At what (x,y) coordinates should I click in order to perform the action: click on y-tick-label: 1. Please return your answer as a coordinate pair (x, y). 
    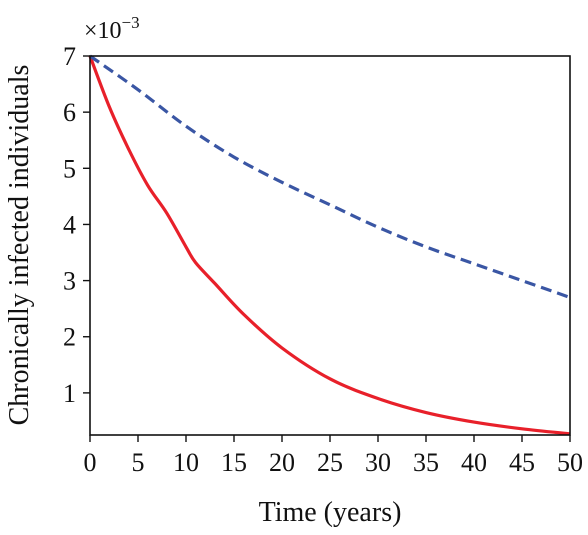
    Looking at the image, I should click on (69, 393).